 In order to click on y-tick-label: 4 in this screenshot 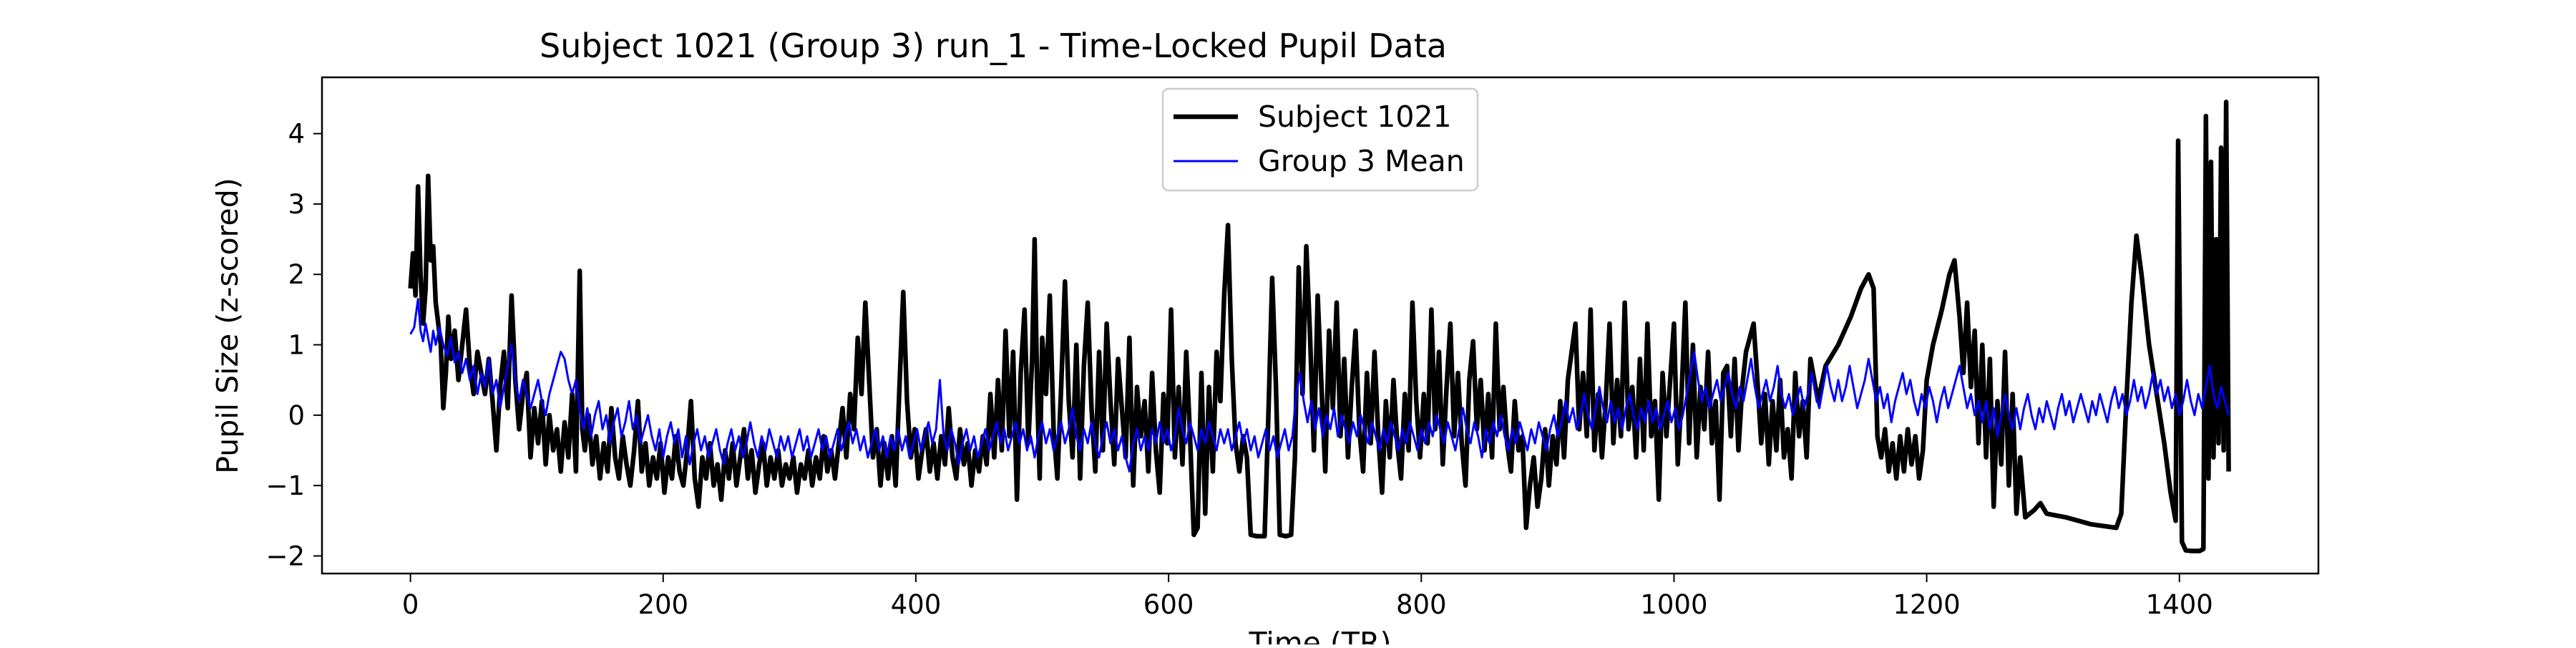, I will do `click(296, 135)`.